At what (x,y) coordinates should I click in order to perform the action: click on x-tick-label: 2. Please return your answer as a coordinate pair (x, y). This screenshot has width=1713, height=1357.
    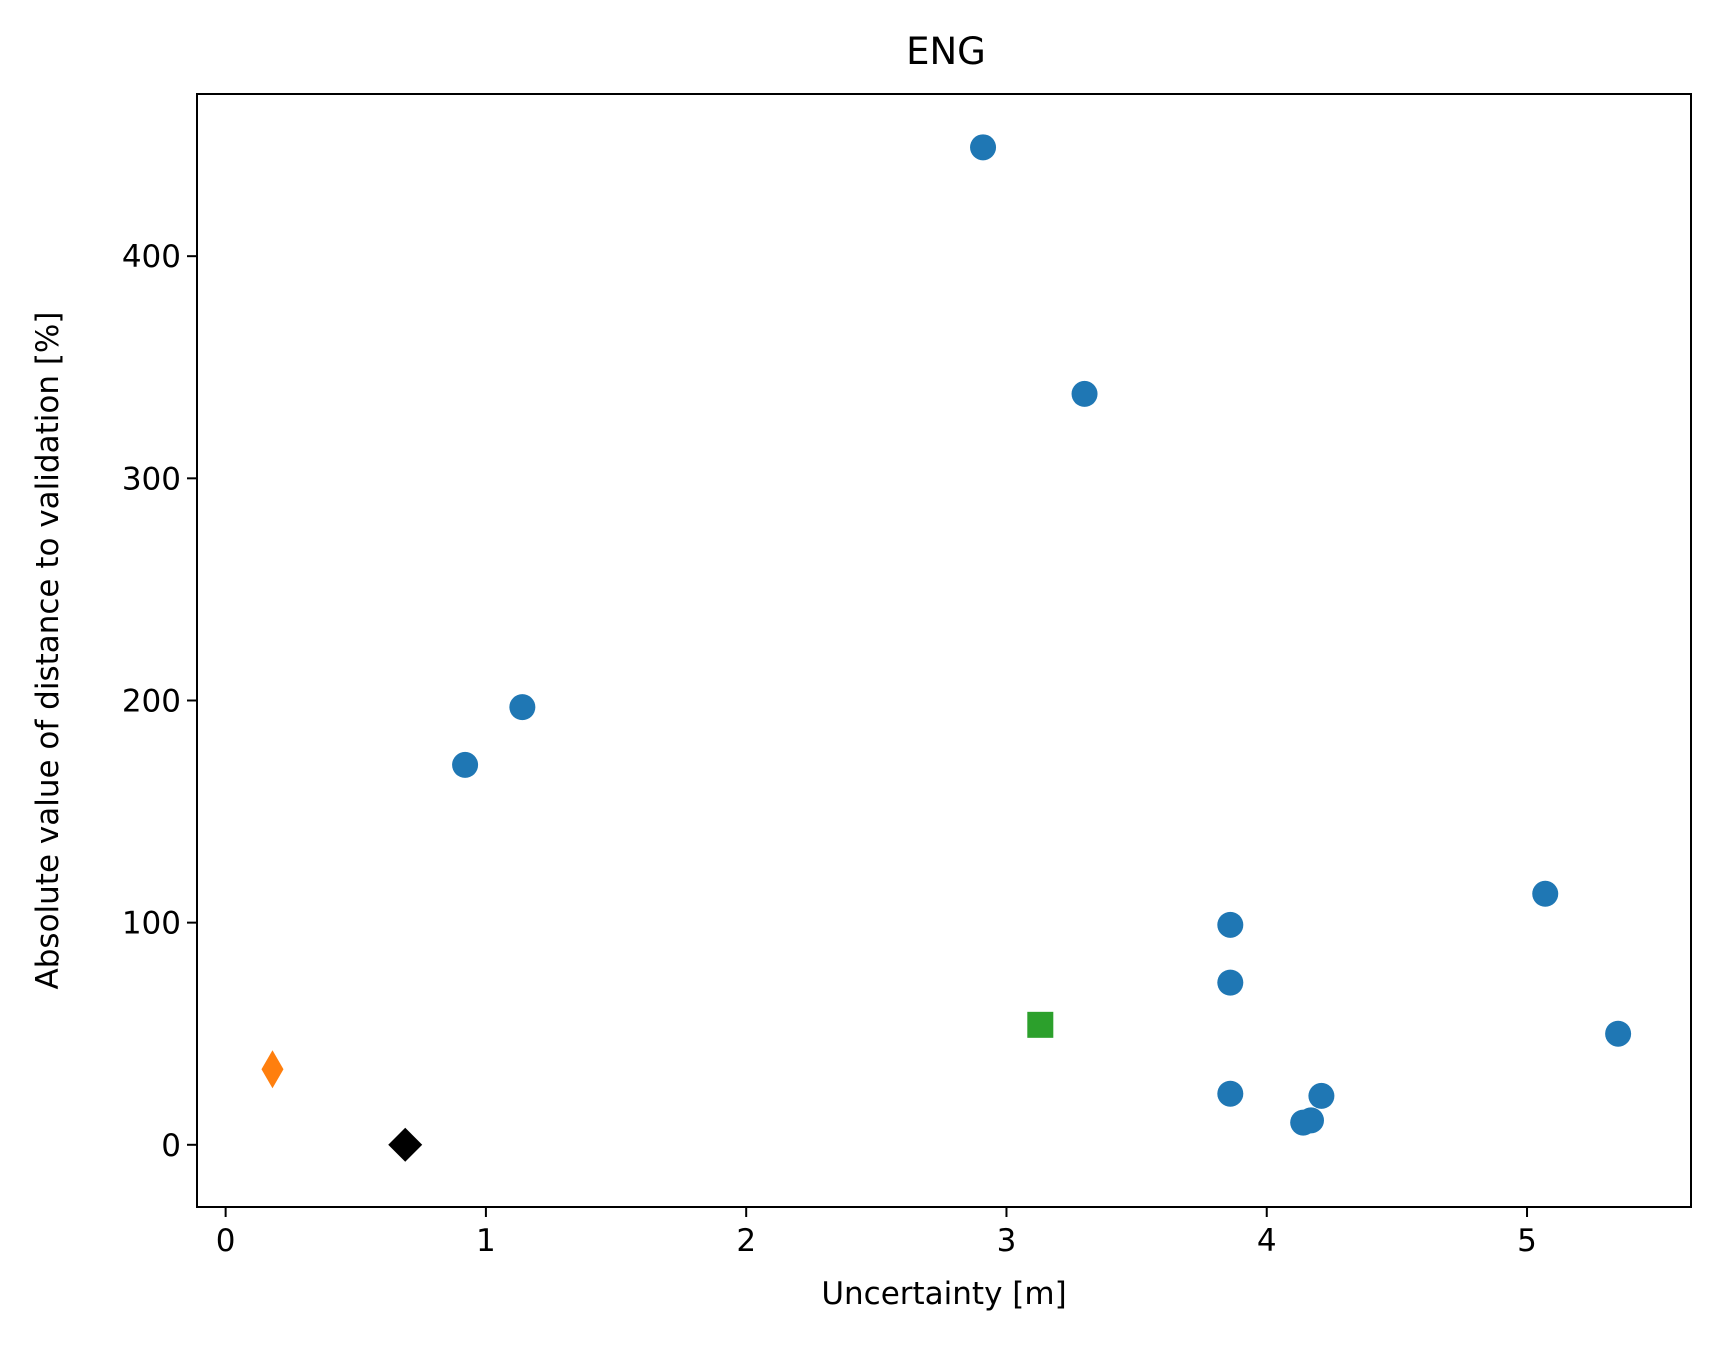
    Looking at the image, I should click on (746, 1241).